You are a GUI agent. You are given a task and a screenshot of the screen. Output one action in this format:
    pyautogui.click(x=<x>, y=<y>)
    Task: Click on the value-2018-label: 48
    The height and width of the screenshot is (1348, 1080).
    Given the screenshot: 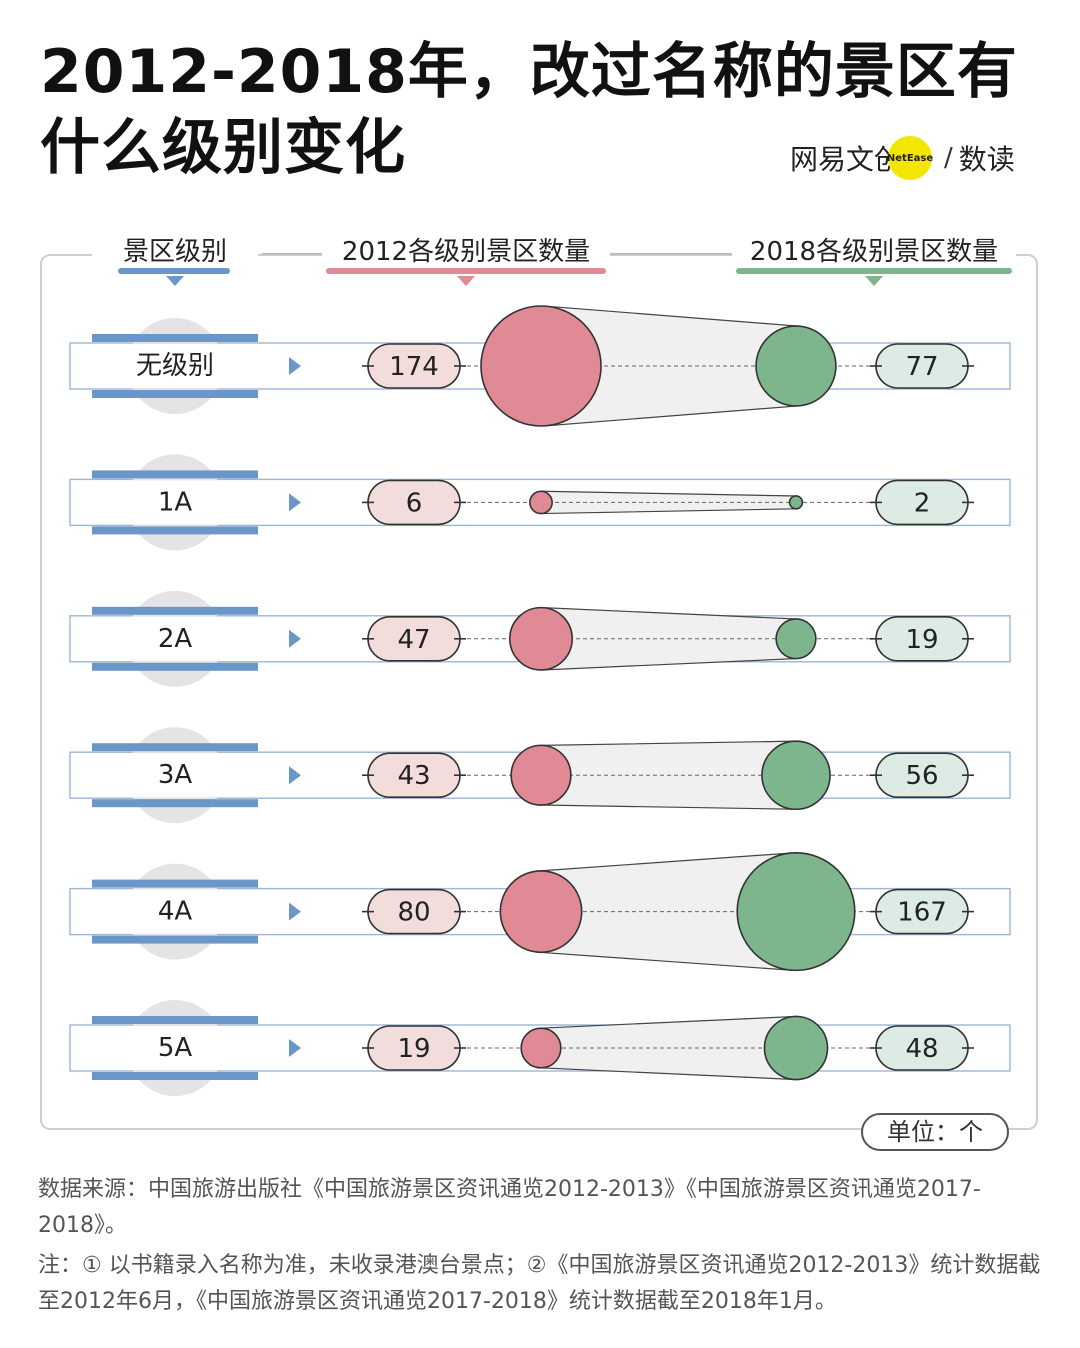 What is the action you would take?
    pyautogui.click(x=921, y=1049)
    